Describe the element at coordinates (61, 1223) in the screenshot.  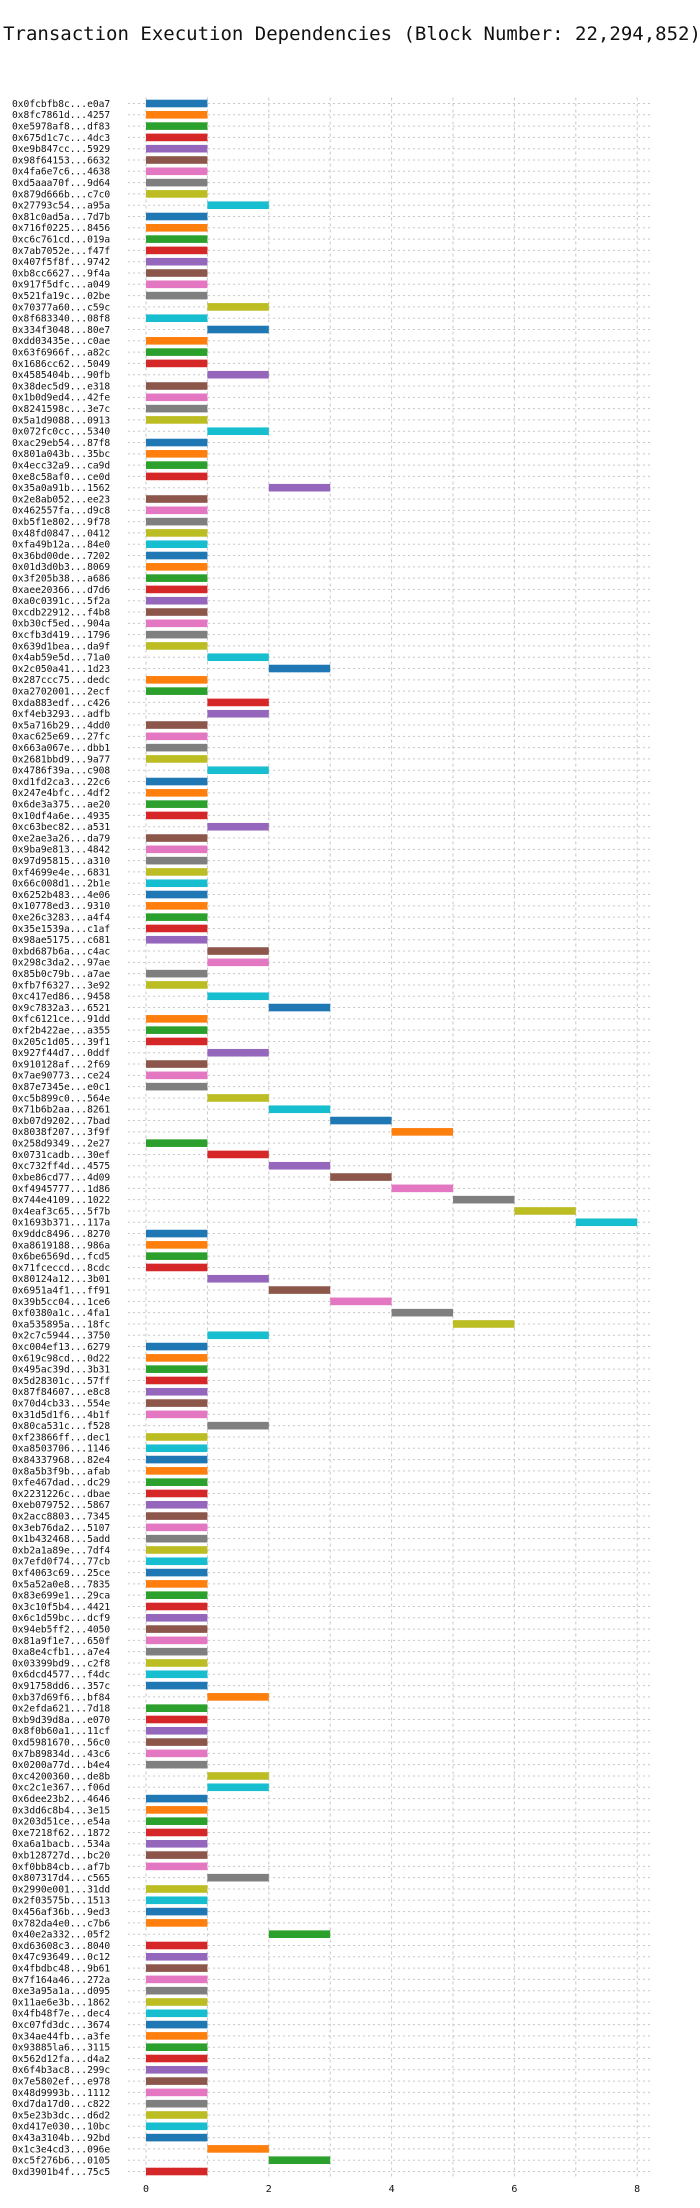
I see `transaction-label: 0x1693b371...117a` at that location.